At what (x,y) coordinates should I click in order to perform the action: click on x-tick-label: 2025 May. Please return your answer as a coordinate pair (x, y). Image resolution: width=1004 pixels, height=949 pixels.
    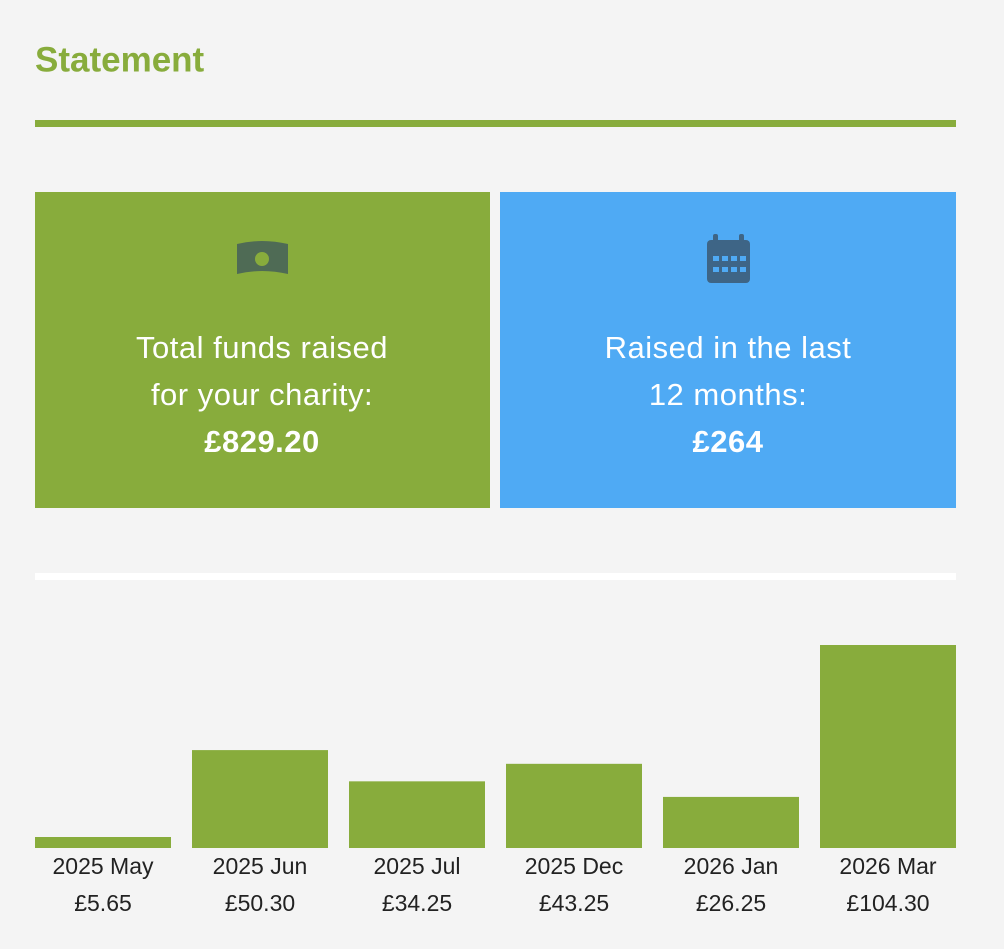
    Looking at the image, I should click on (103, 866).